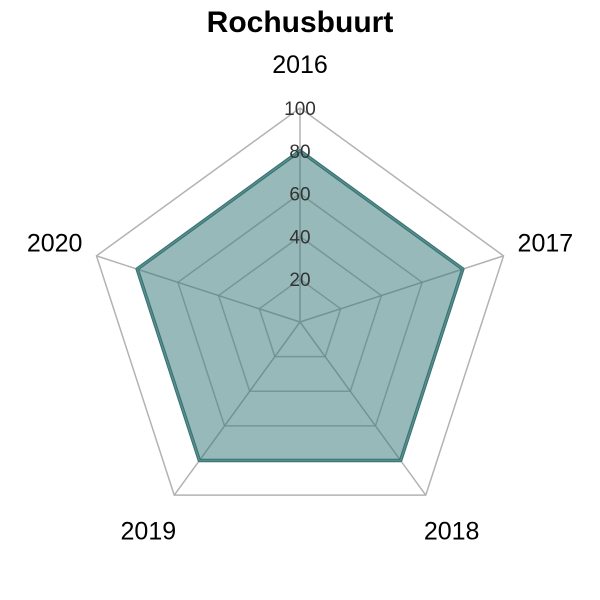  Describe the element at coordinates (299, 280) in the screenshot. I see `tick-label: 20` at that location.